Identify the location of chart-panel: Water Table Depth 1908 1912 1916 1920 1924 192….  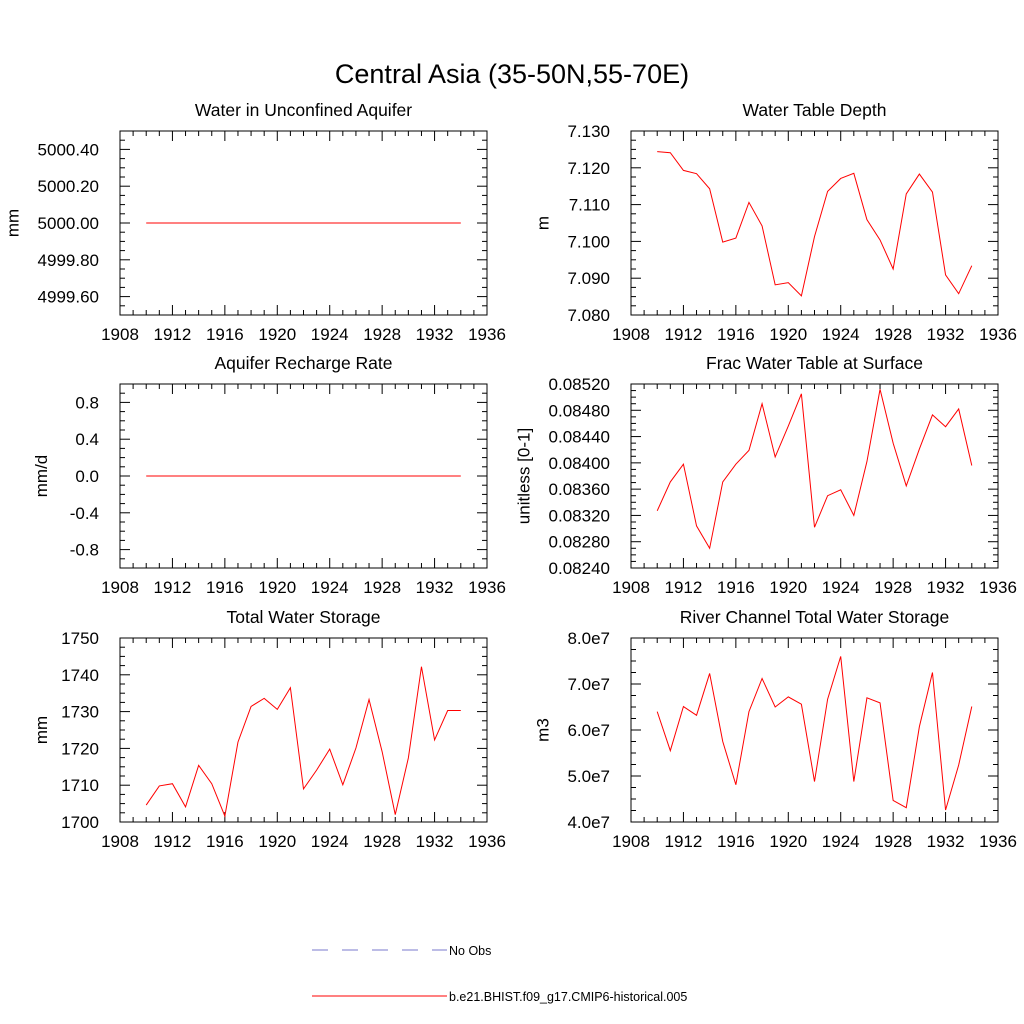
(775, 222).